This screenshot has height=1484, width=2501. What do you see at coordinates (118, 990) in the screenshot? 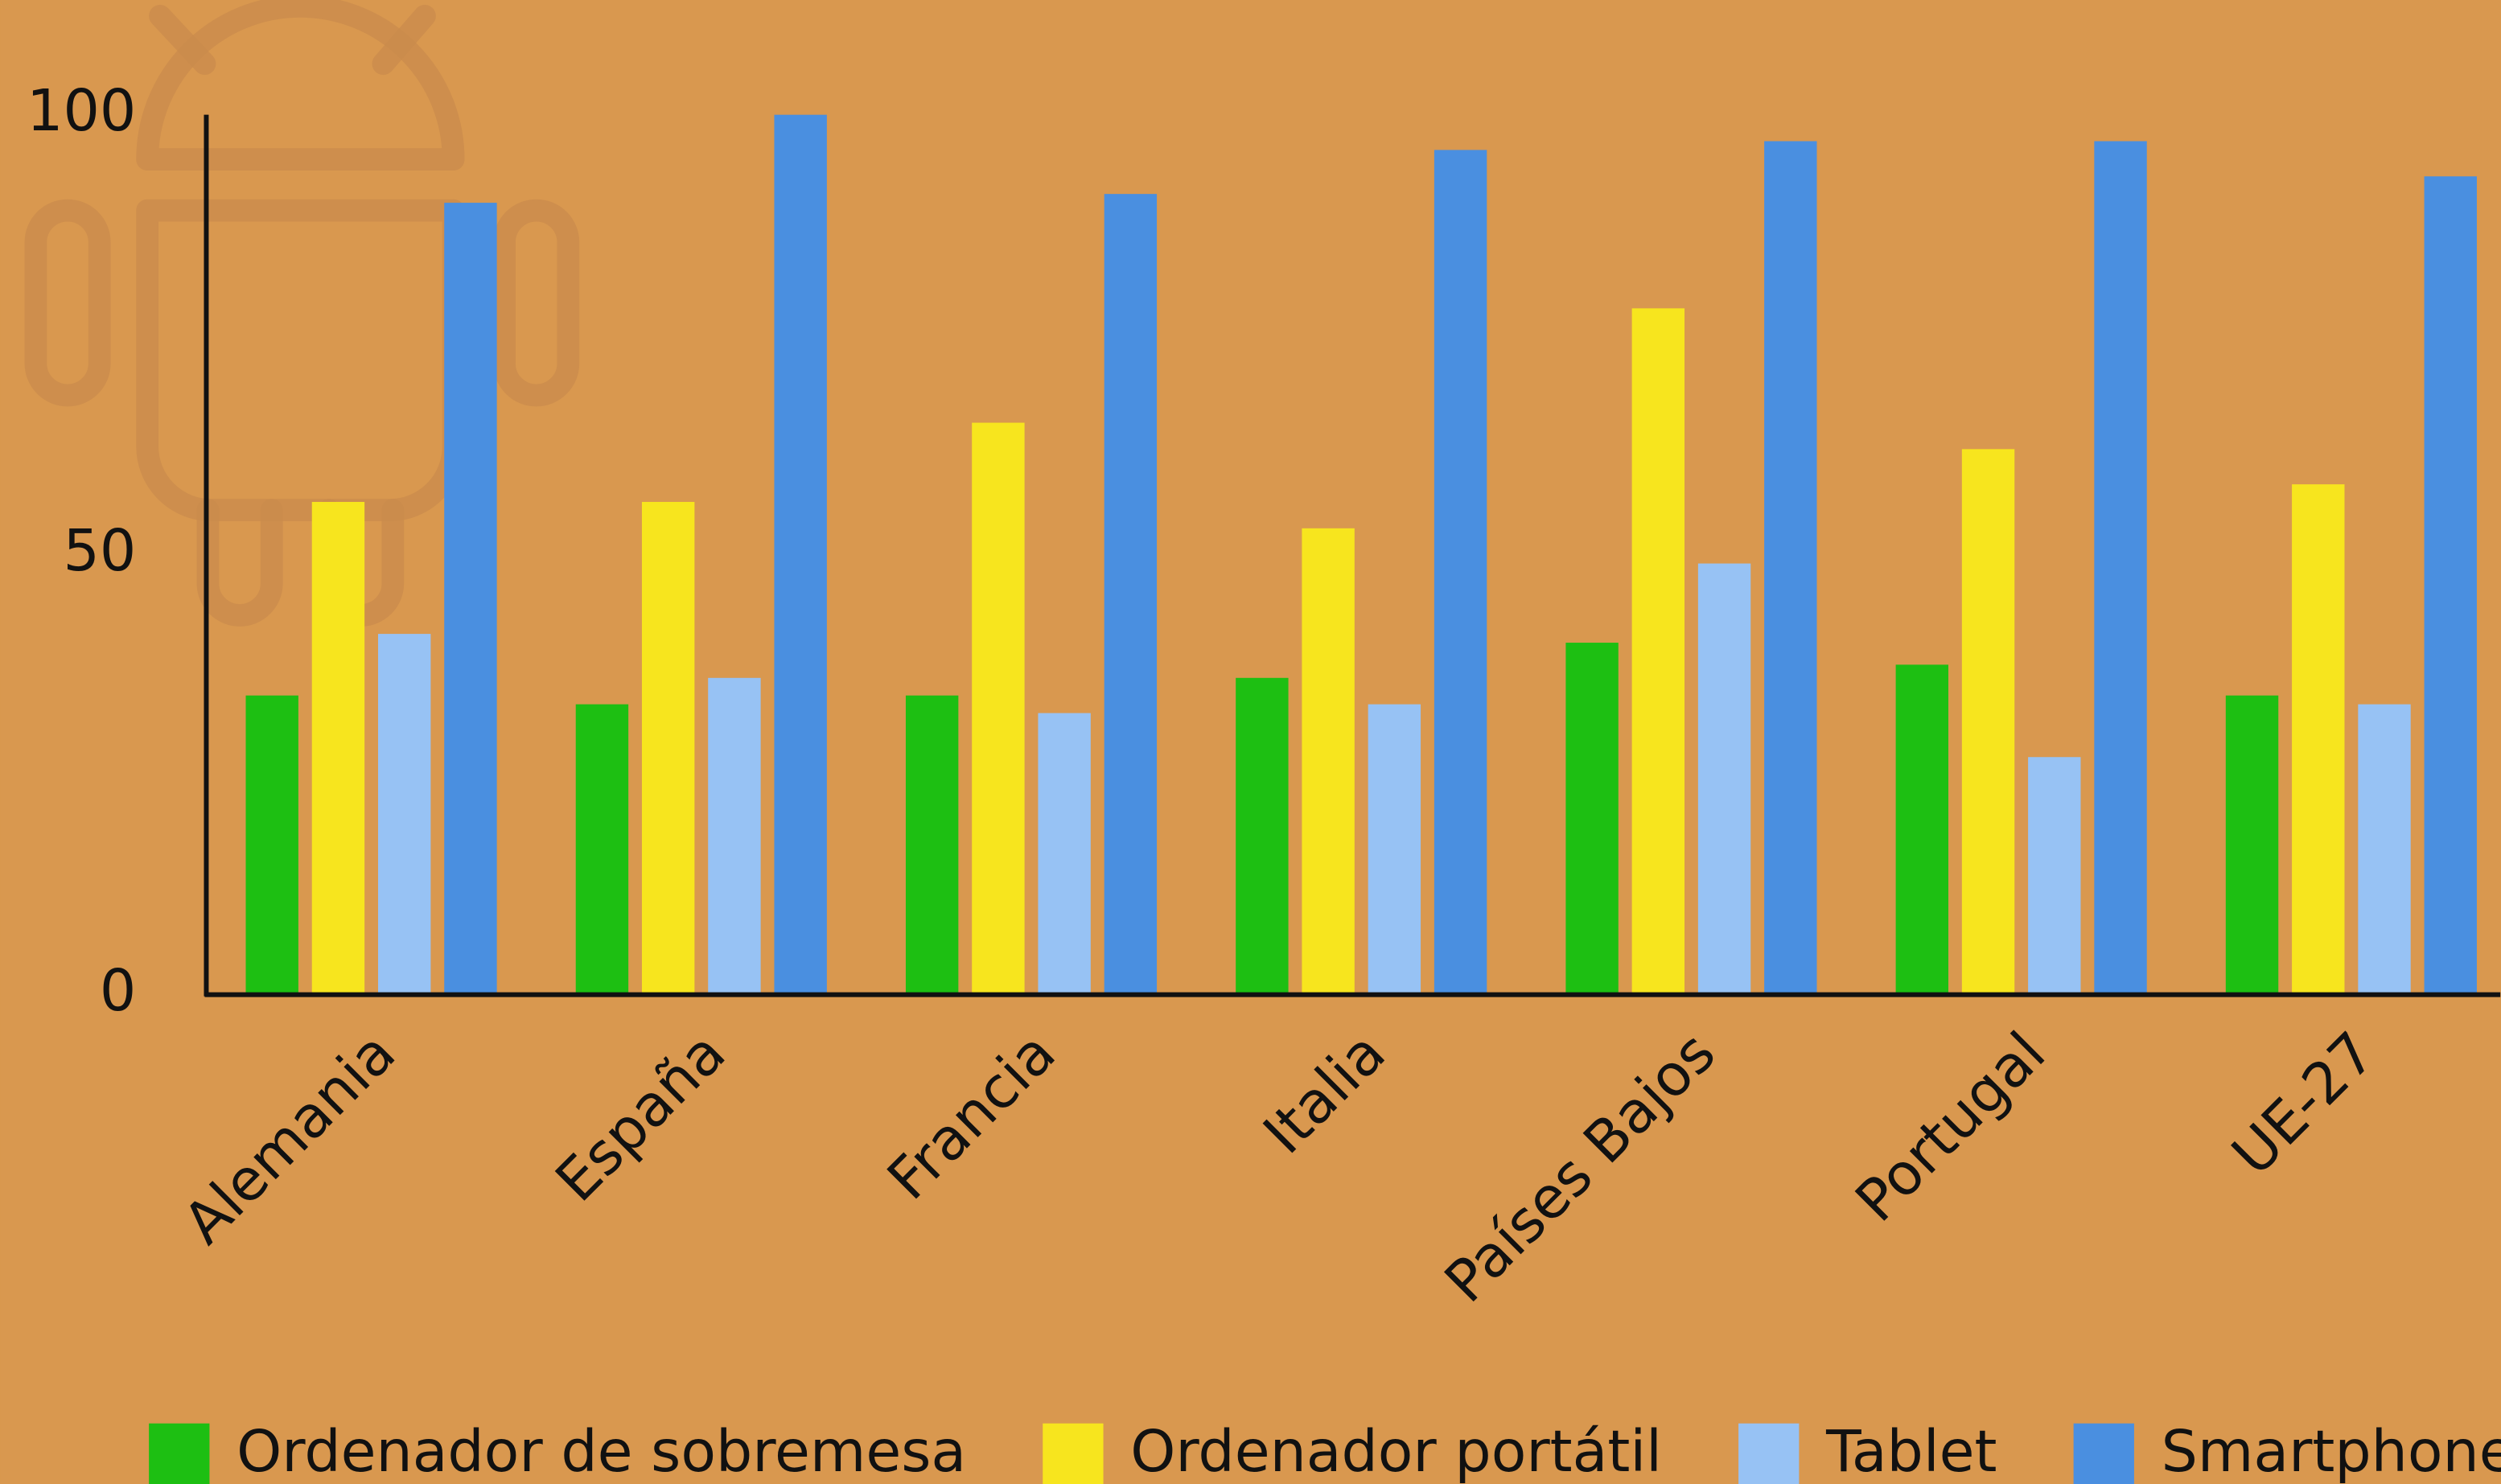
I see `y-tick-label: 0` at bounding box center [118, 990].